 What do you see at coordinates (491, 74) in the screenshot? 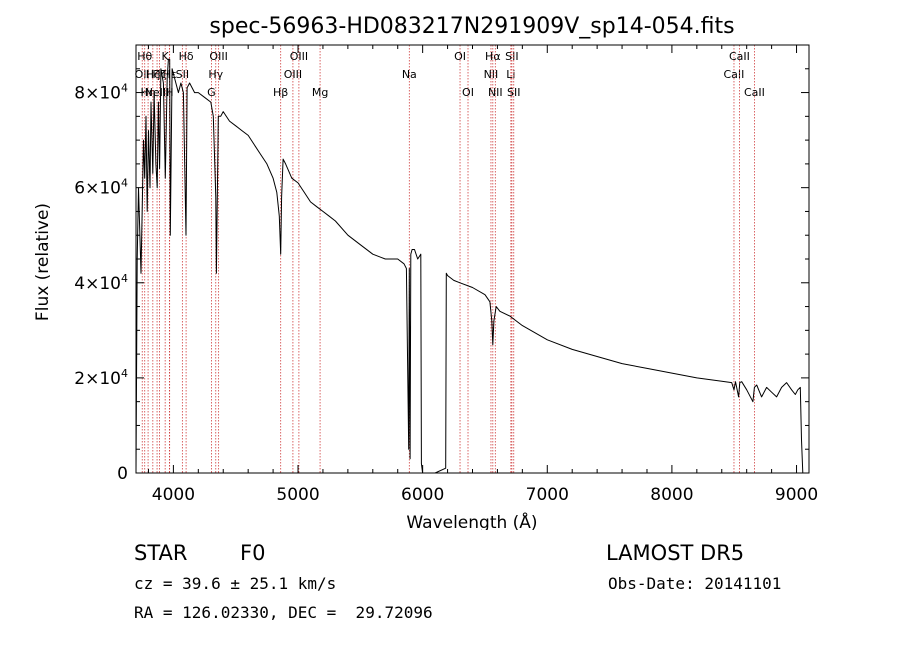
I see `spectral-line-label-21: NII` at bounding box center [491, 74].